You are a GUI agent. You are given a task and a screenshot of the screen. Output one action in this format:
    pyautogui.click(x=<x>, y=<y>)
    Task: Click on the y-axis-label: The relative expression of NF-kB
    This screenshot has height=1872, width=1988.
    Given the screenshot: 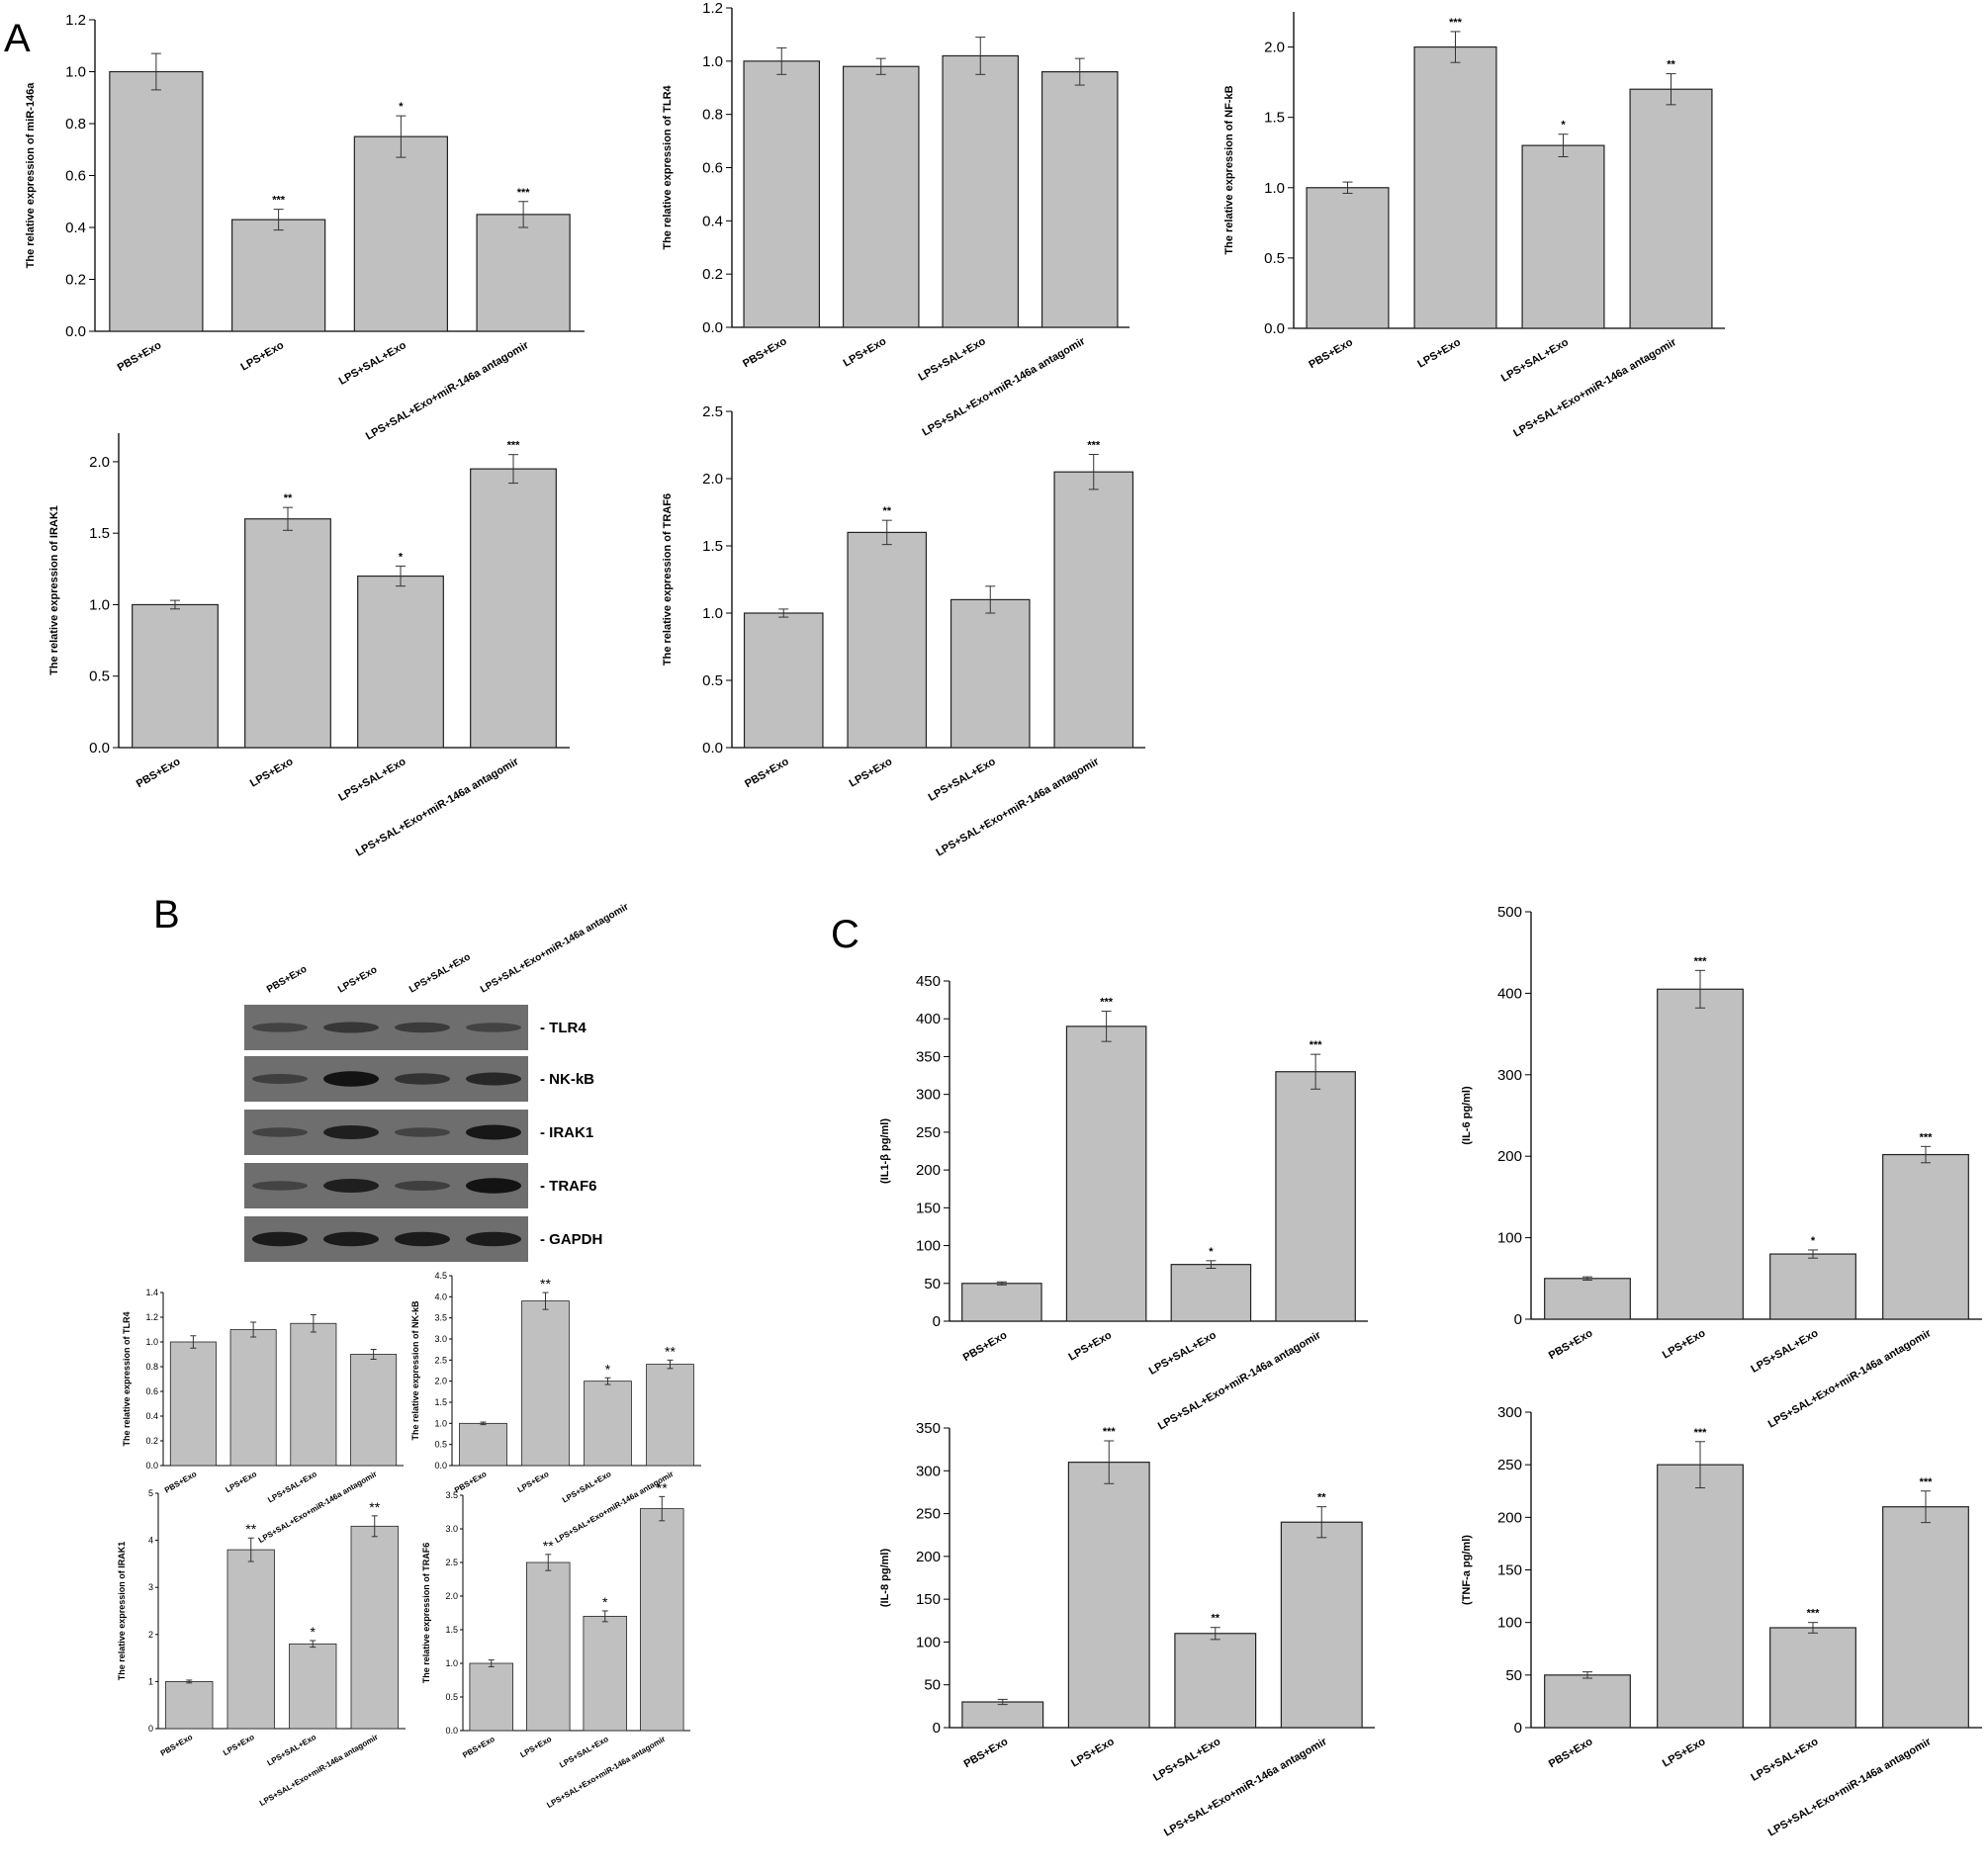 What is the action you would take?
    pyautogui.click(x=1229, y=169)
    